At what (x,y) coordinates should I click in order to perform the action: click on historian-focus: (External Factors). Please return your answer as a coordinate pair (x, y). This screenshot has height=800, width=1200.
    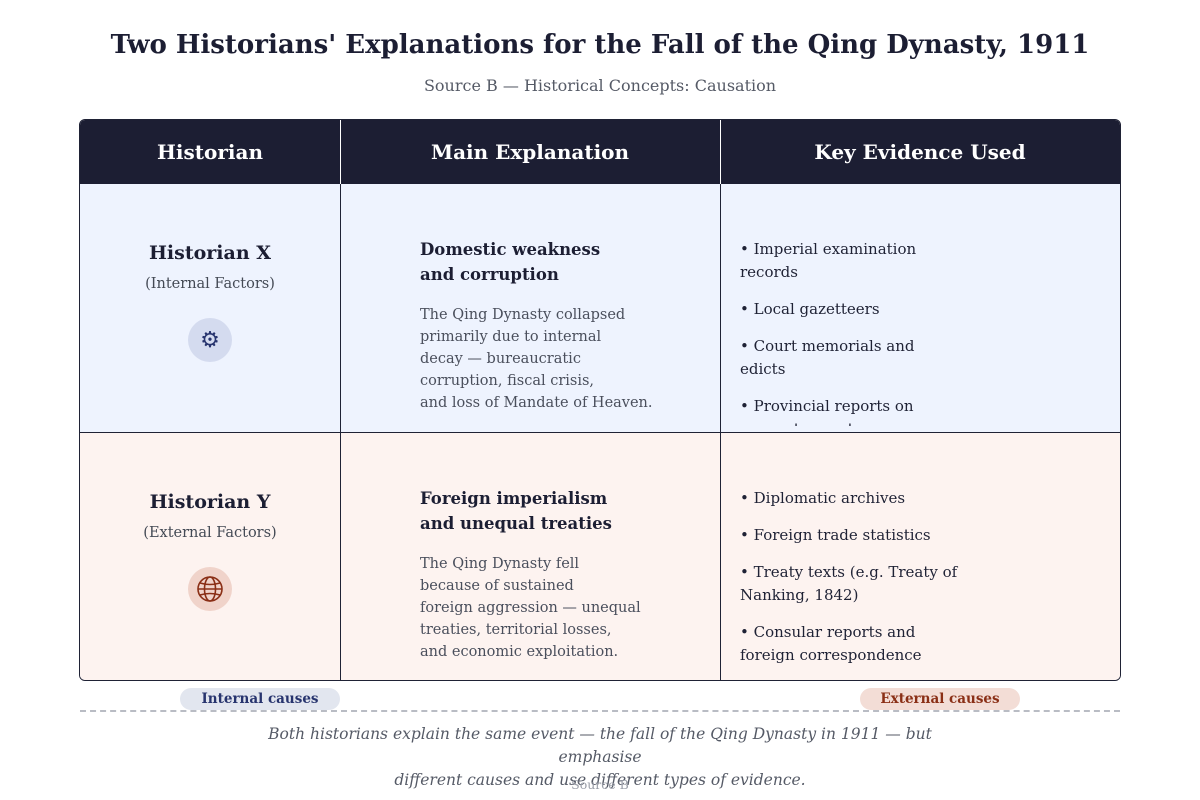
    Looking at the image, I should click on (210, 533).